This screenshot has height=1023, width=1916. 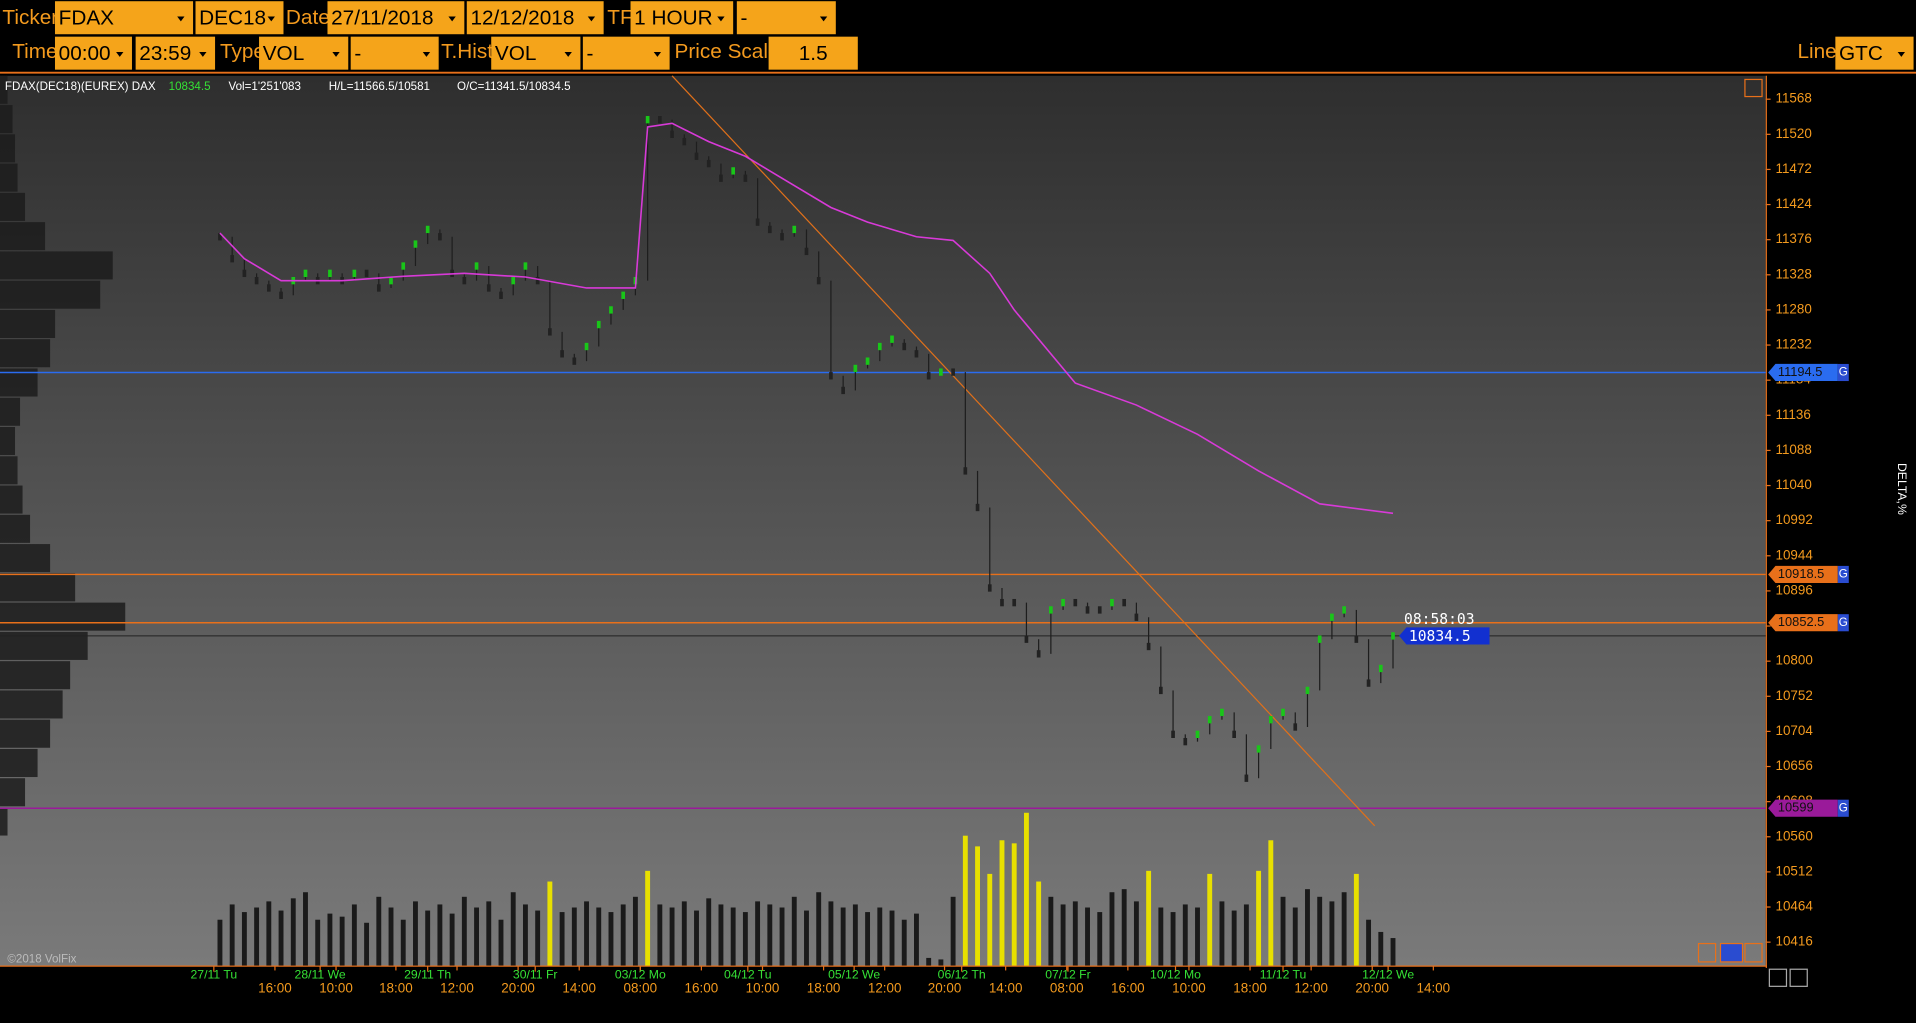 What do you see at coordinates (1753, 952) in the screenshot?
I see `expand-button` at bounding box center [1753, 952].